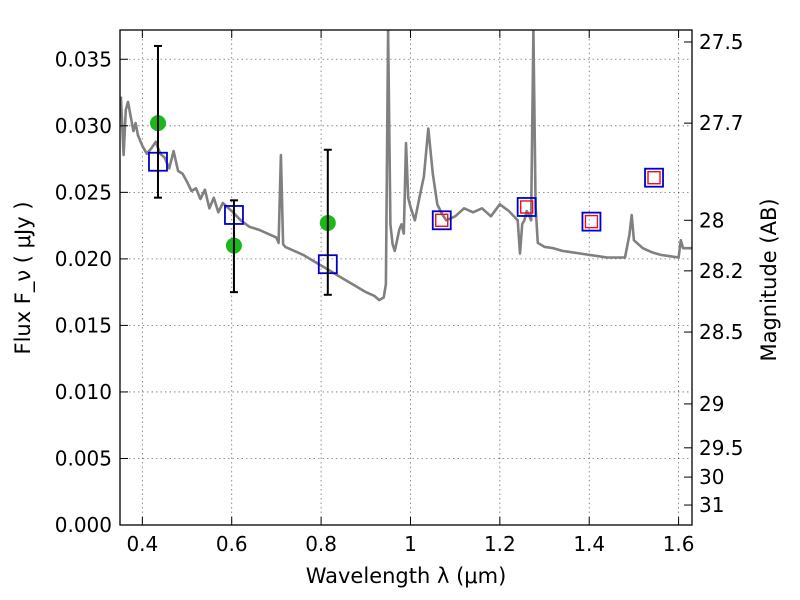 The height and width of the screenshot is (600, 800). What do you see at coordinates (721, 123) in the screenshot?
I see `magnitude-tick-label-1: 27.7` at bounding box center [721, 123].